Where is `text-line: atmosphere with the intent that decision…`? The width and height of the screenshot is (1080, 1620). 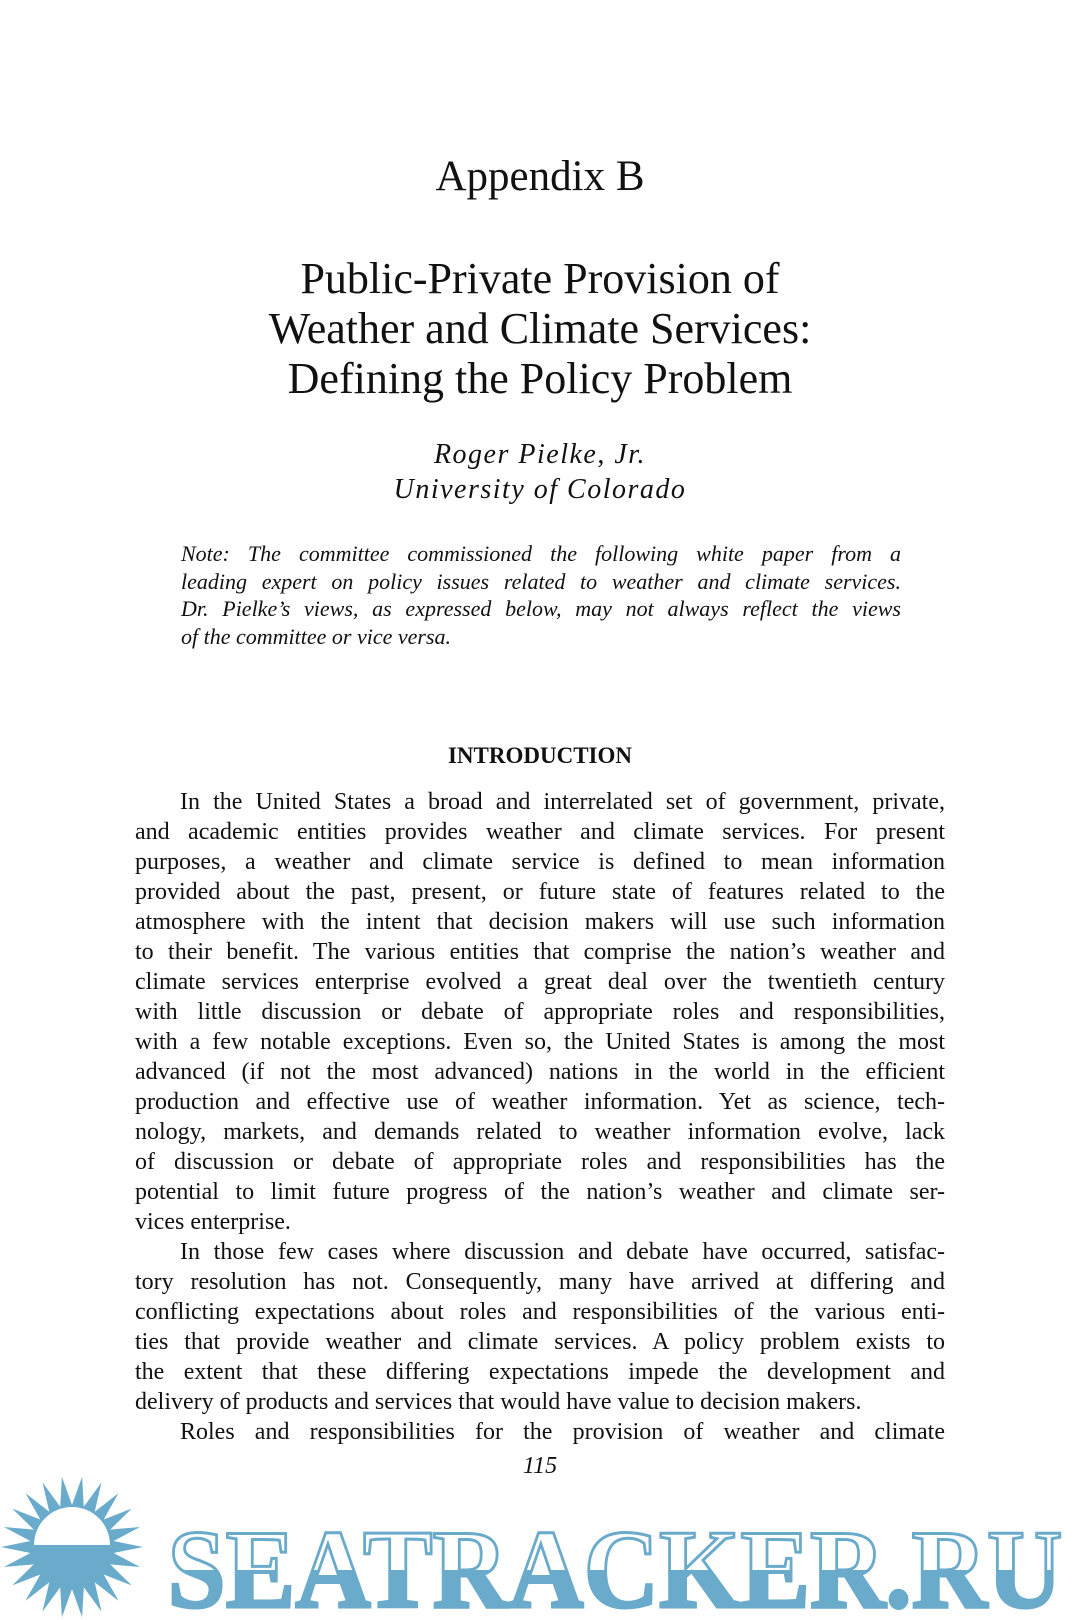
text-line: atmosphere with the intent that decision… is located at coordinates (540, 922).